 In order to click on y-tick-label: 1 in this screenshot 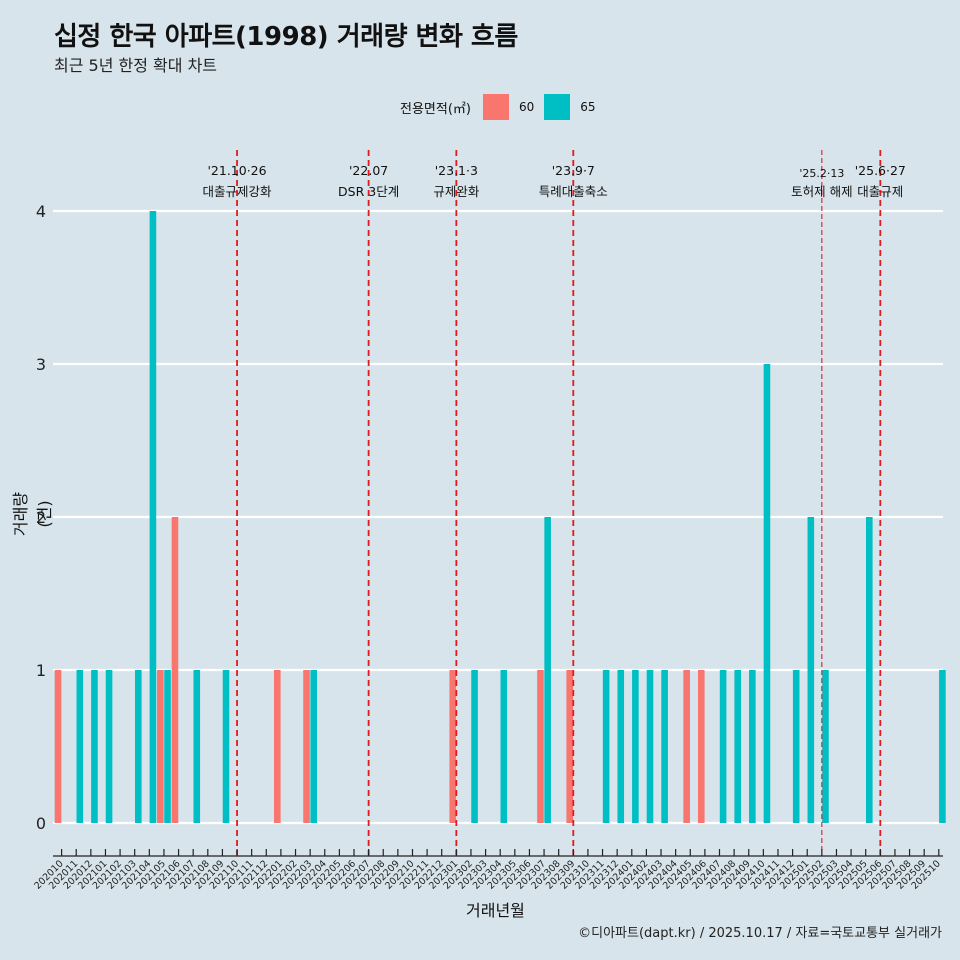, I will do `click(41, 670)`.